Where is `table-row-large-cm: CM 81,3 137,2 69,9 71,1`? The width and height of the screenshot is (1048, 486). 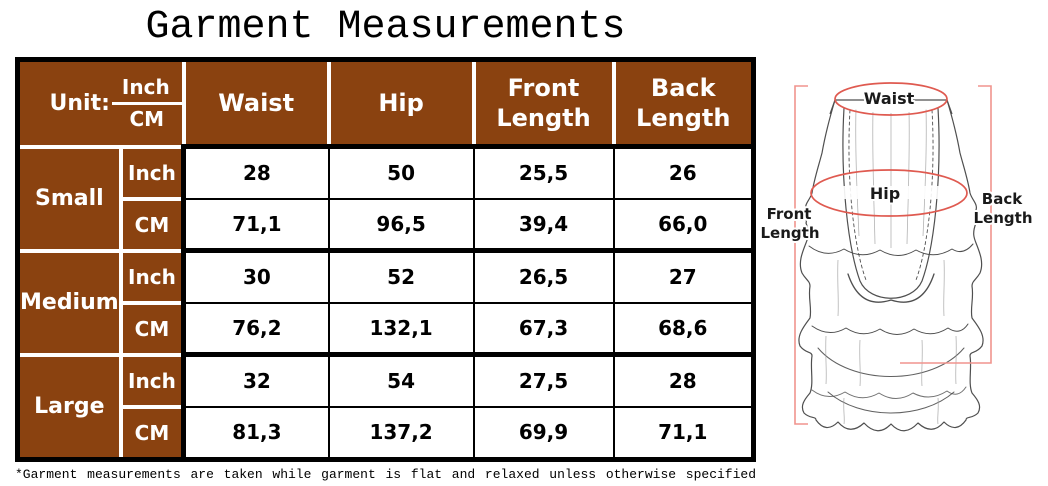 table-row-large-cm: CM 81,3 137,2 69,9 71,1 is located at coordinates (386, 432).